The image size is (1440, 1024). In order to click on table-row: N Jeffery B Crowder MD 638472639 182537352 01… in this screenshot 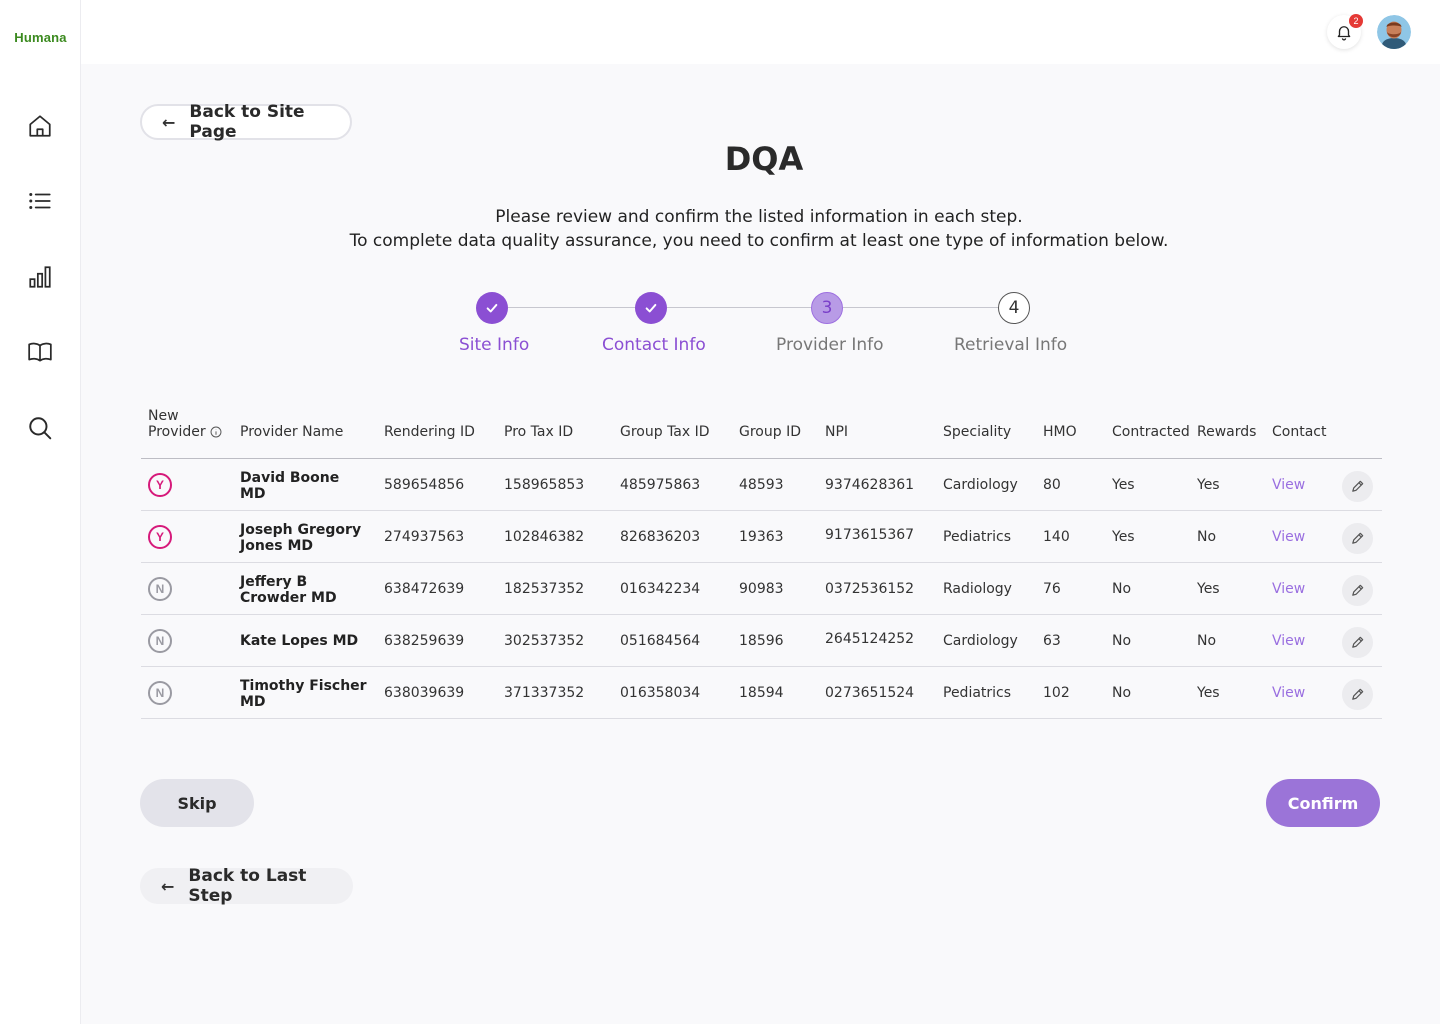, I will do `click(761, 589)`.